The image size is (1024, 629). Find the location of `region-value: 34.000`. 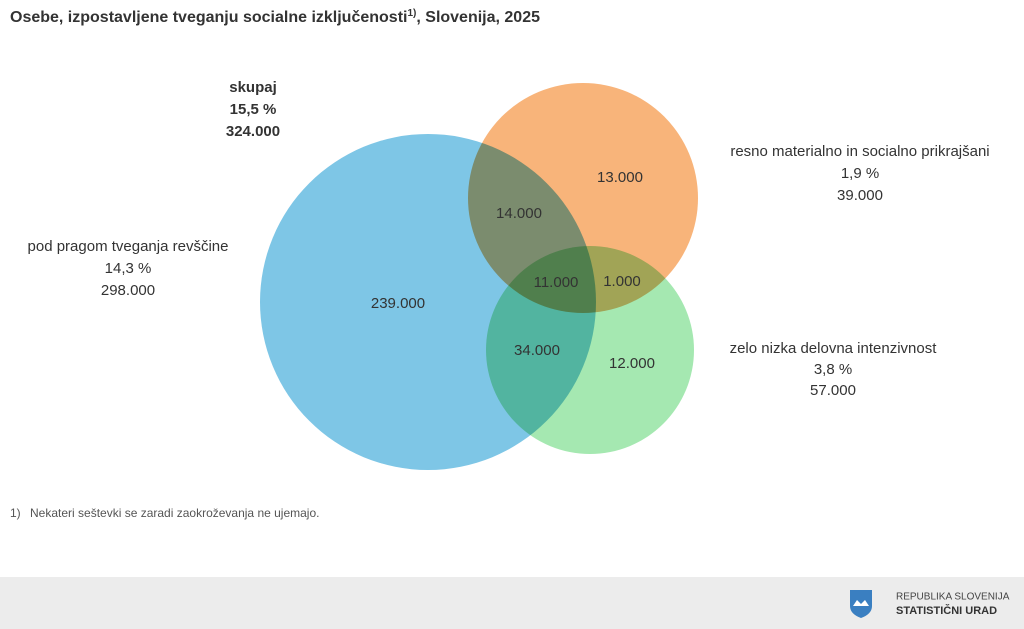

region-value: 34.000 is located at coordinates (537, 350).